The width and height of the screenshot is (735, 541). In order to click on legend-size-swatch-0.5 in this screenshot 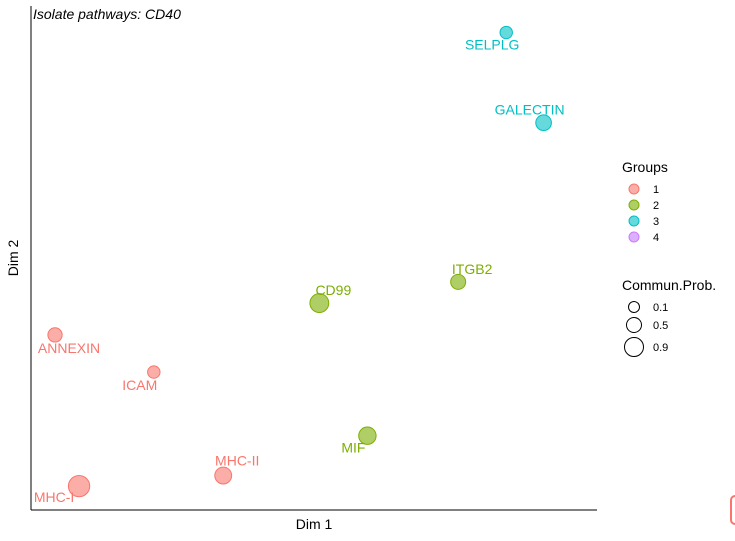, I will do `click(634, 325)`.